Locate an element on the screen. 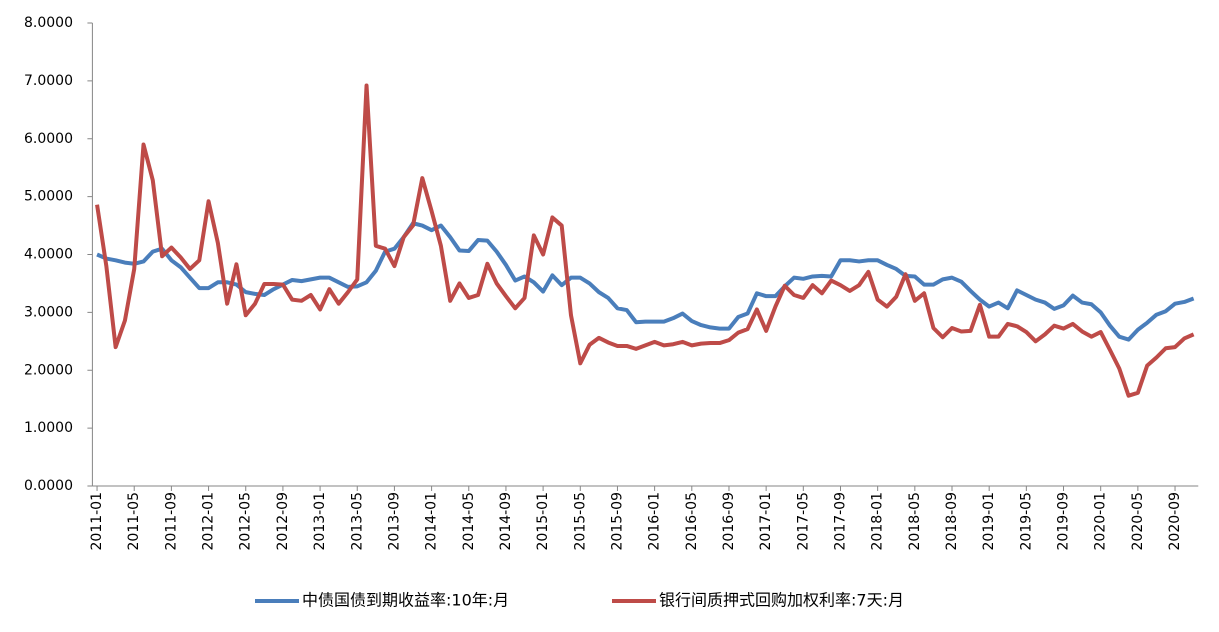 The image size is (1219, 632). legend-label: 银行间质押式回购加权利率:7天:月 is located at coordinates (781, 600).